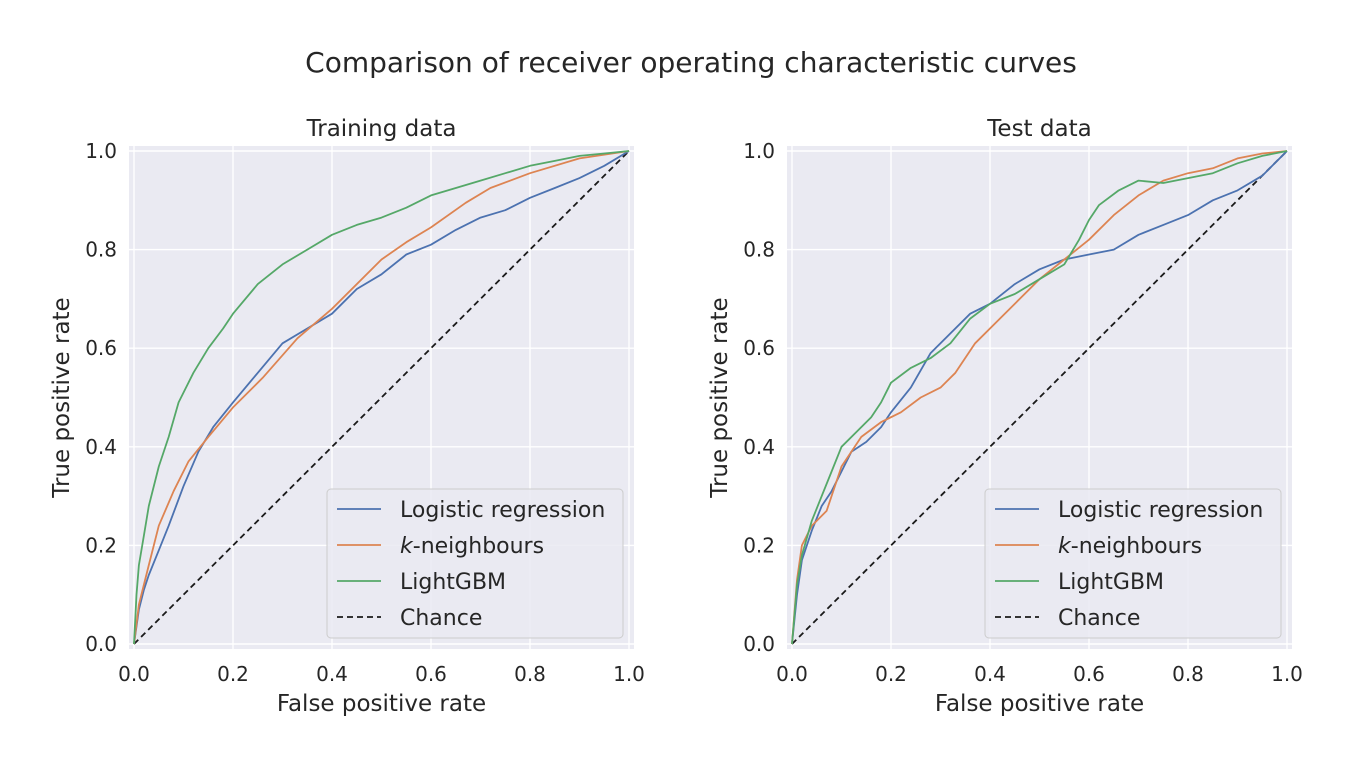 This screenshot has width=1355, height=766. I want to click on test-y-tick-label: 1.0, so click(759, 151).